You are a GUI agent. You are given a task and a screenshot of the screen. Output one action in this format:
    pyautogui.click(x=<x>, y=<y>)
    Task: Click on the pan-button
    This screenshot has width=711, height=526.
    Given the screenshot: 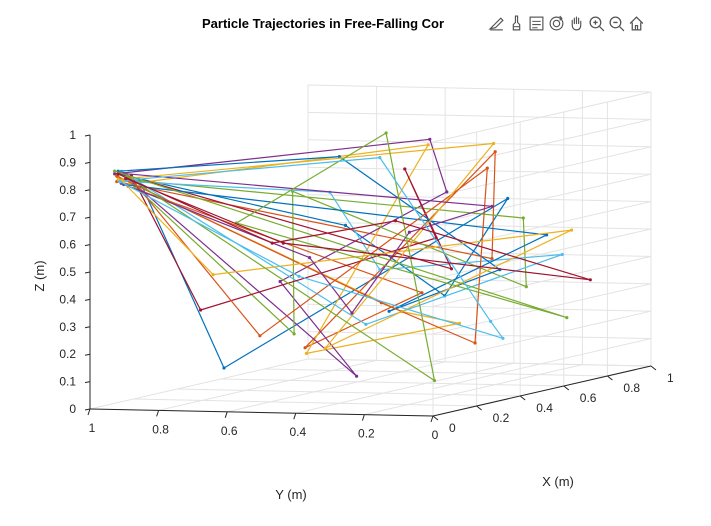 What is the action you would take?
    pyautogui.click(x=576, y=23)
    